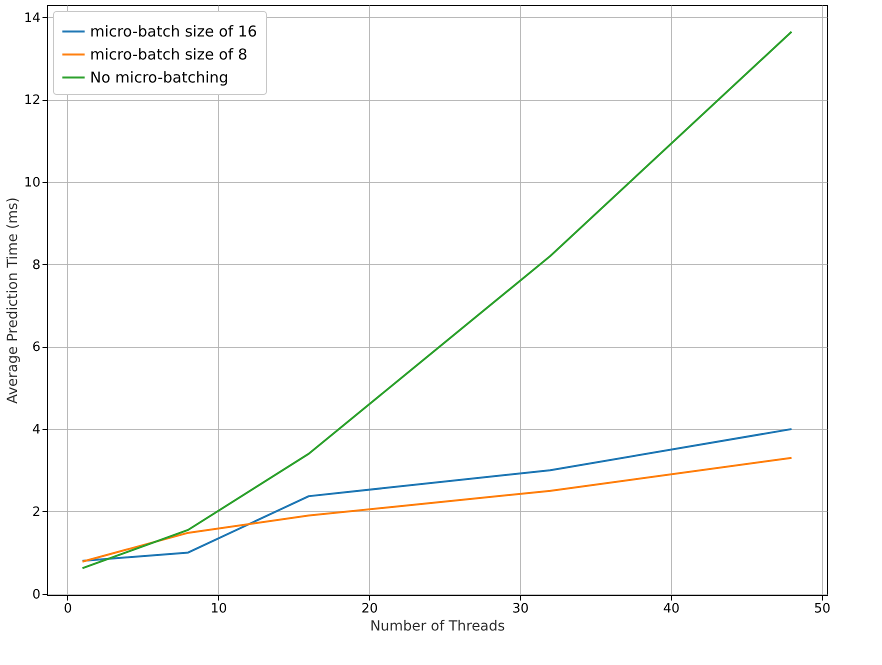  What do you see at coordinates (437, 626) in the screenshot?
I see `x-axis-title: Number of Threads` at bounding box center [437, 626].